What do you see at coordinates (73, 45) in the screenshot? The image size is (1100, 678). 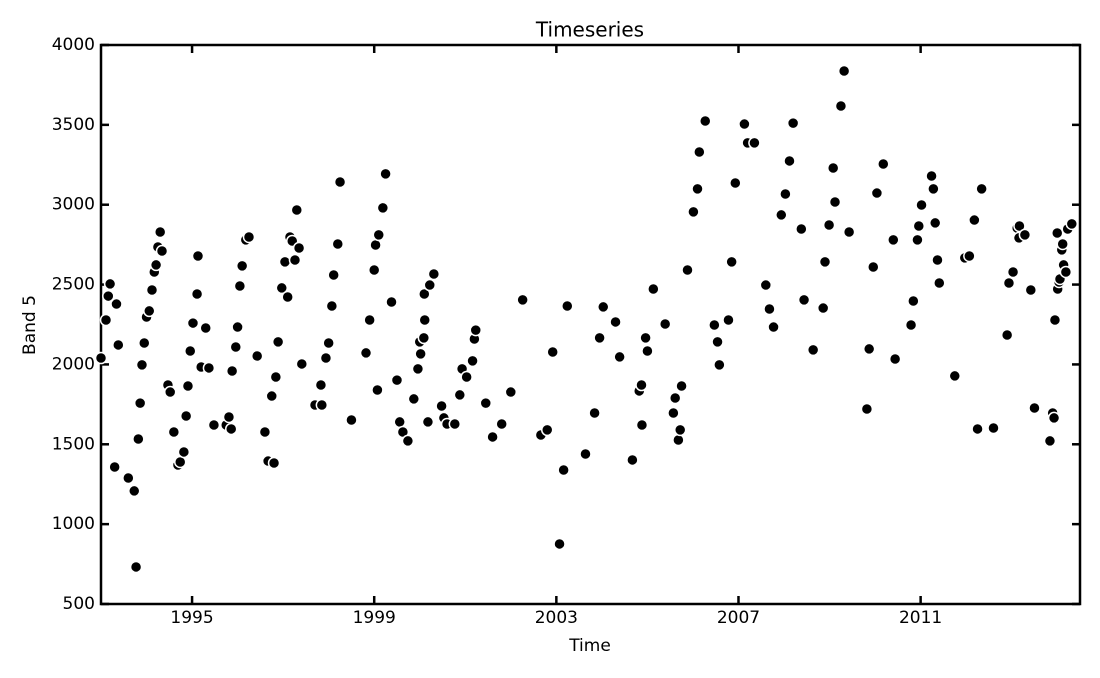 I see `y-tick-label: 4000` at bounding box center [73, 45].